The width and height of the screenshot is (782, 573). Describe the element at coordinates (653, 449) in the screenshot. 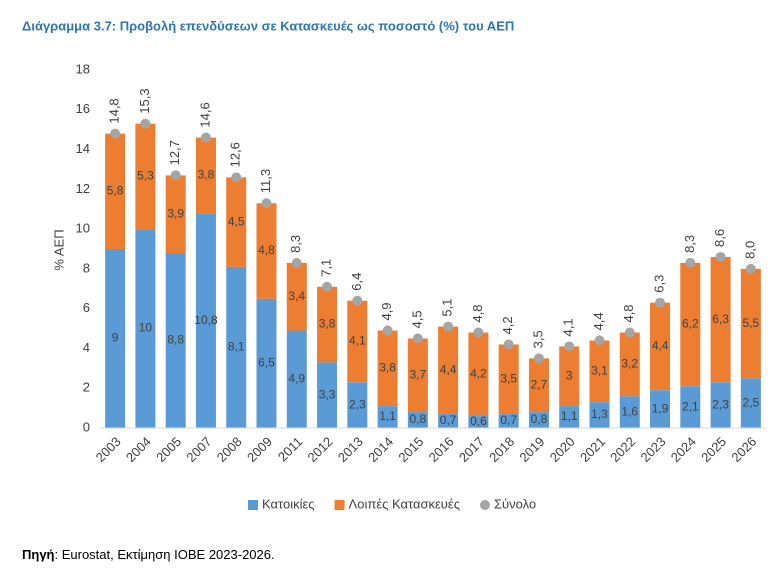

I see `x-tick-label: 2023` at that location.